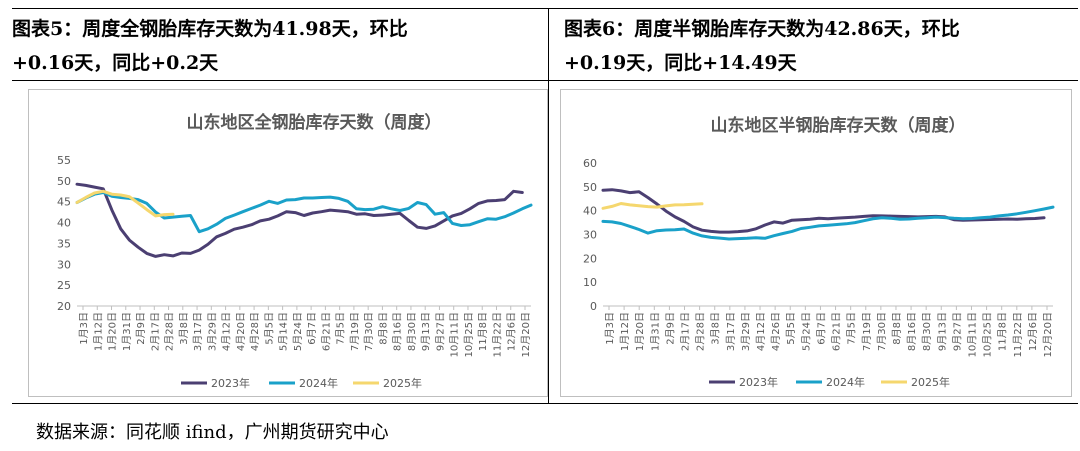 The image size is (1080, 451). What do you see at coordinates (212, 432) in the screenshot?
I see `data-source-note: 数据来源：同花顺 ifind，广州期货研究中心` at bounding box center [212, 432].